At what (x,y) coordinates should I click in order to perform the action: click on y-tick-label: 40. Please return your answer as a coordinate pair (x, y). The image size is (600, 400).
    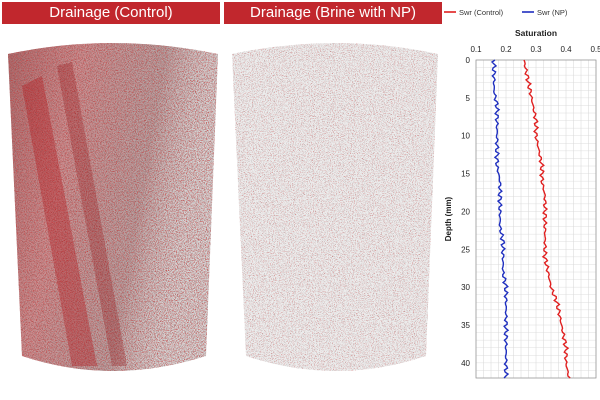
    Looking at the image, I should click on (465, 363).